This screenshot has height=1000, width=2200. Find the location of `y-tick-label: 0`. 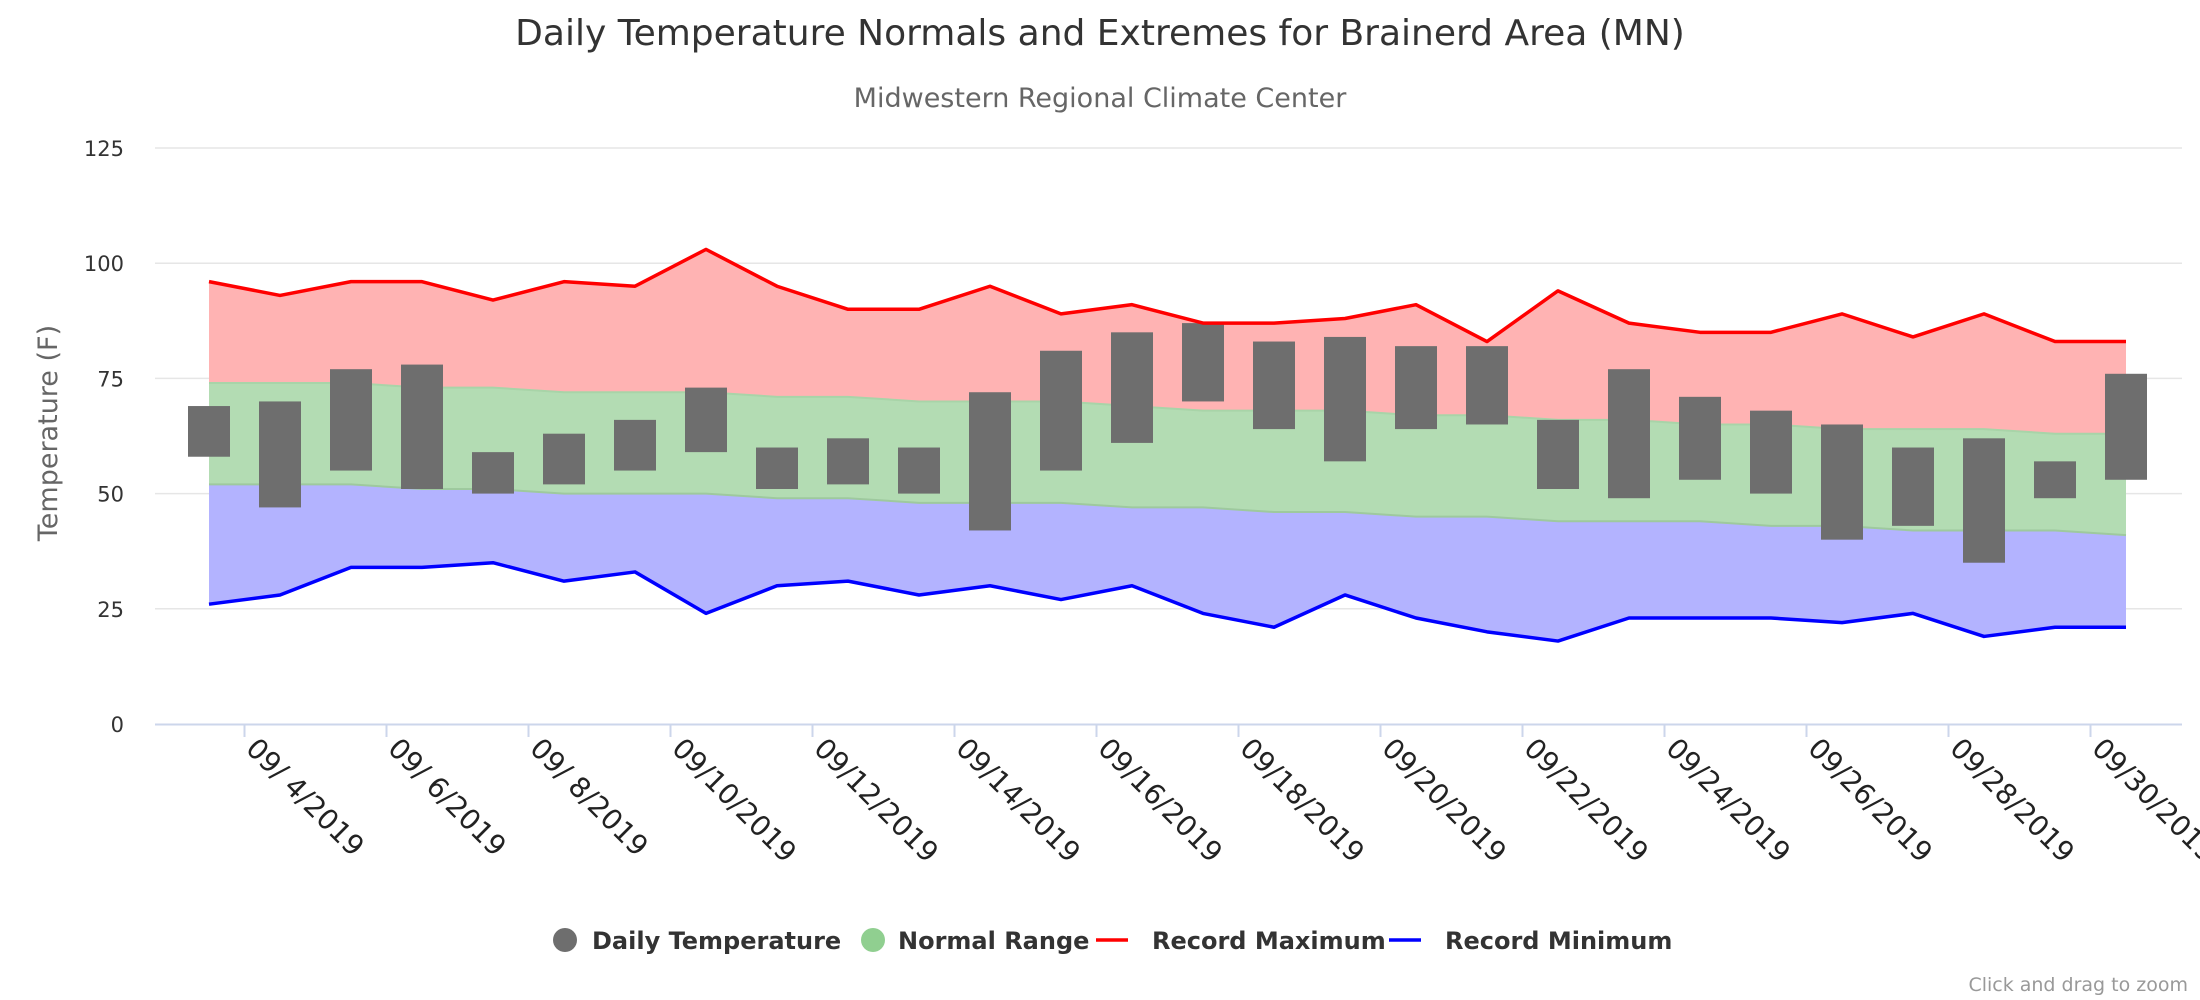

y-tick-label: 0 is located at coordinates (117, 725).